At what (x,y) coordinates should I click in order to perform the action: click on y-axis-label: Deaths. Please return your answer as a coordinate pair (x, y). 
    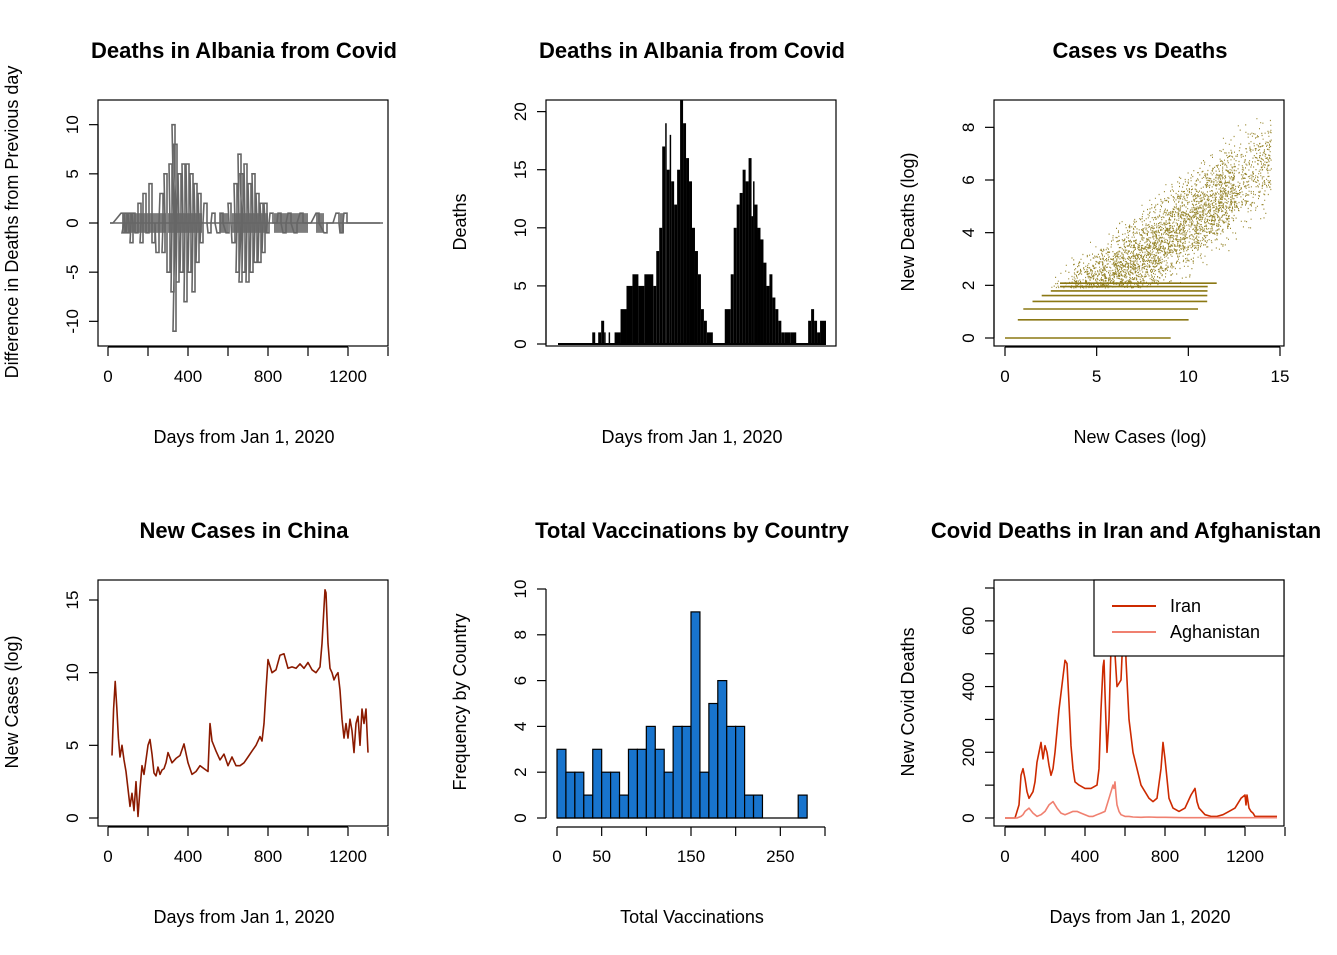
    Looking at the image, I should click on (460, 221).